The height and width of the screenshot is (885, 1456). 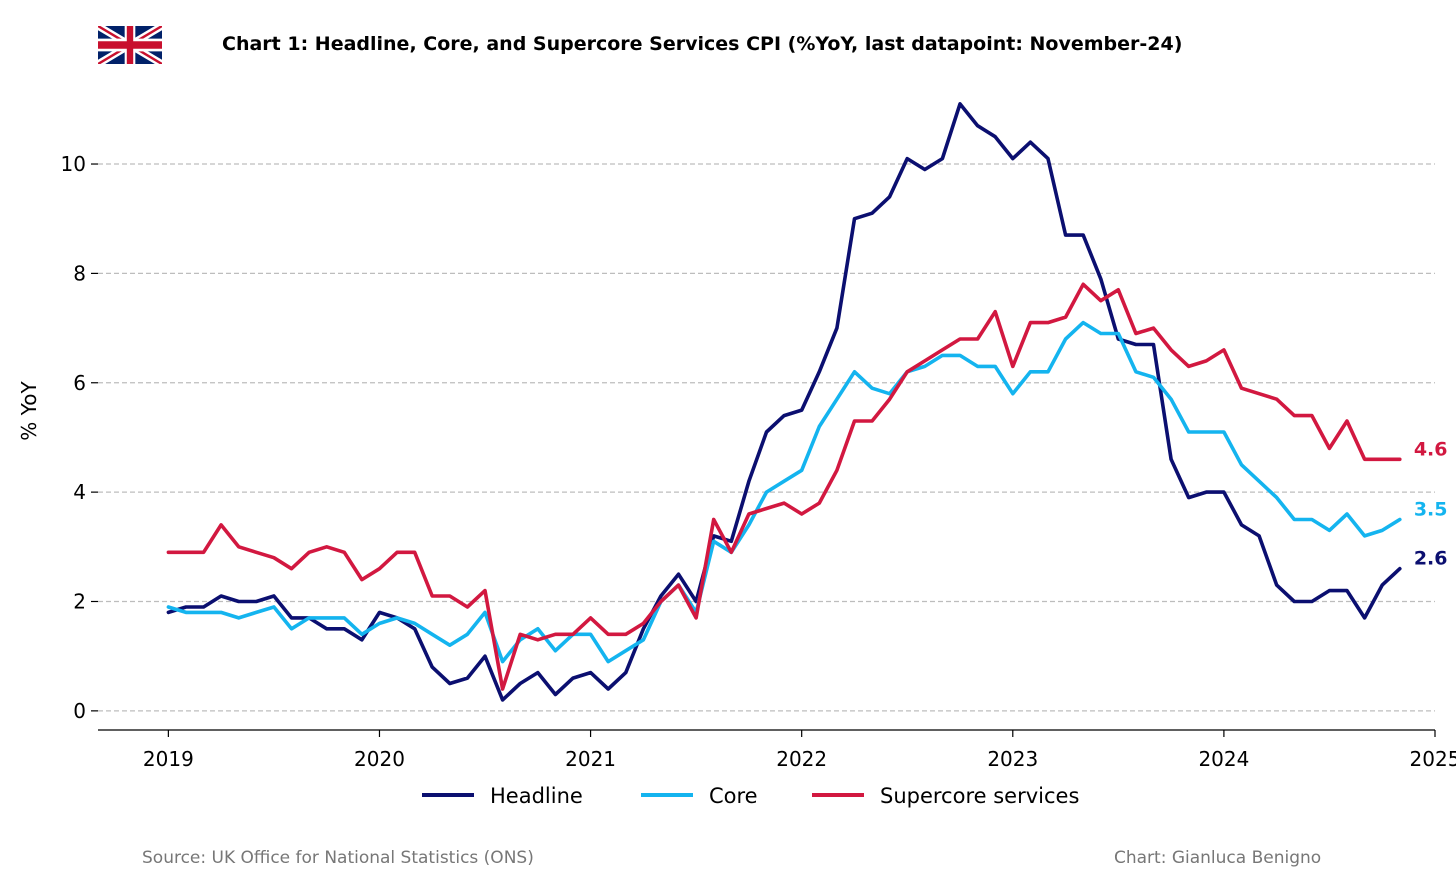 I want to click on x-tick-label: 2022, so click(x=801, y=759).